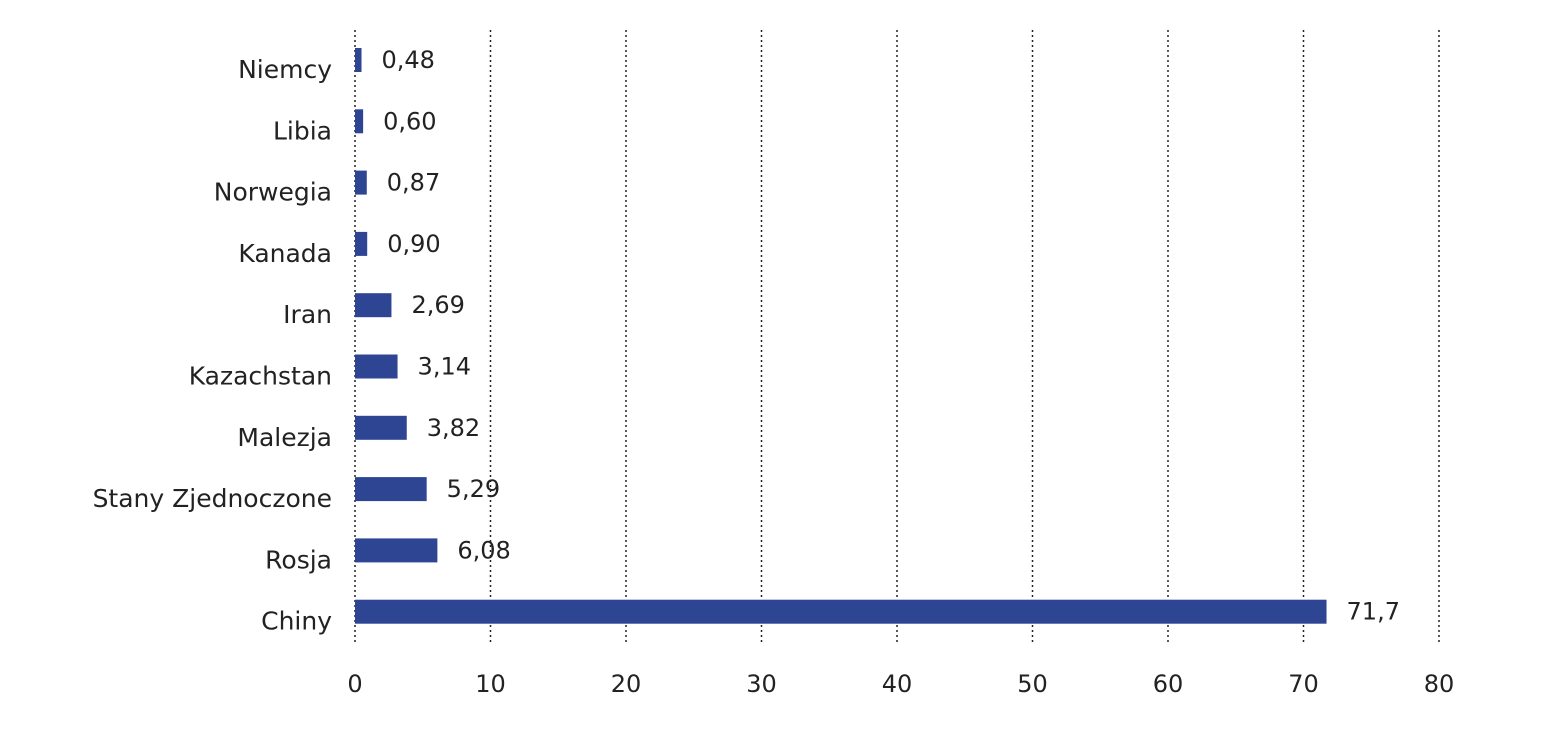  Describe the element at coordinates (285, 253) in the screenshot. I see `category-label: Kanada` at that location.